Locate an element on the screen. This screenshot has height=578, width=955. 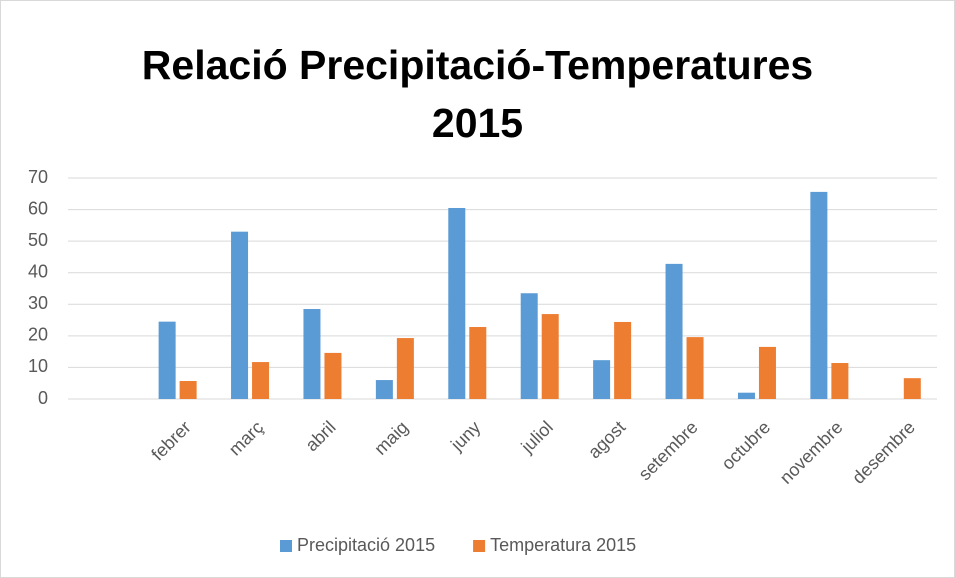
y-tick-label: 10 is located at coordinates (38, 366).